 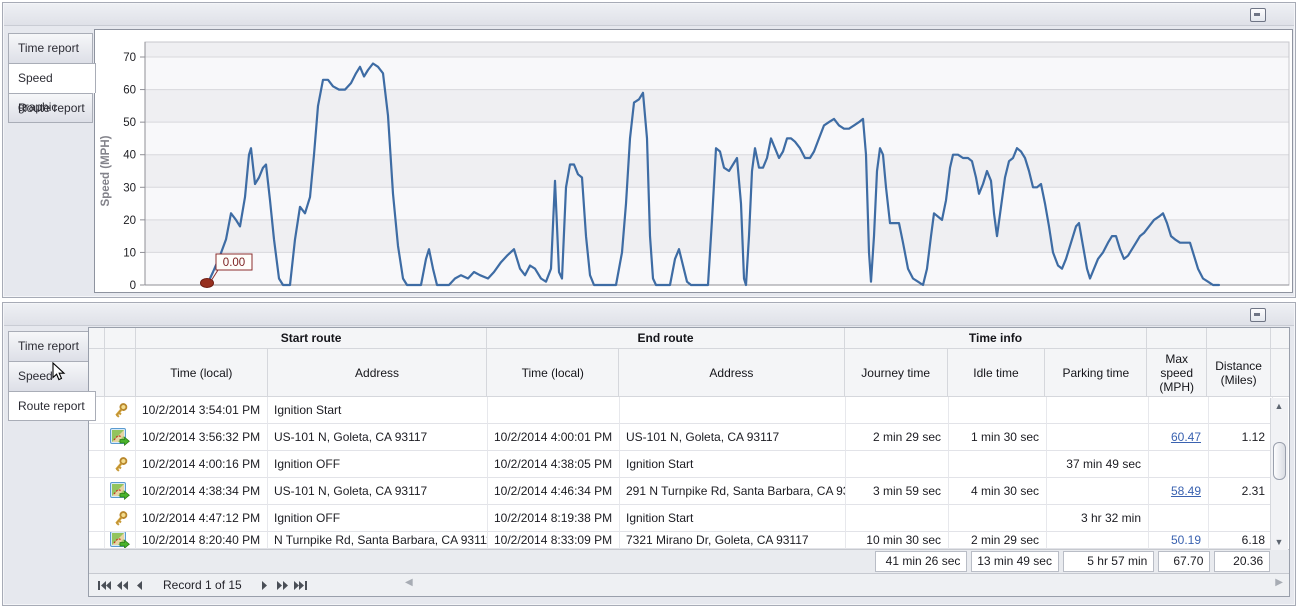 I want to click on cell-max-speed, so click(x=1179, y=518).